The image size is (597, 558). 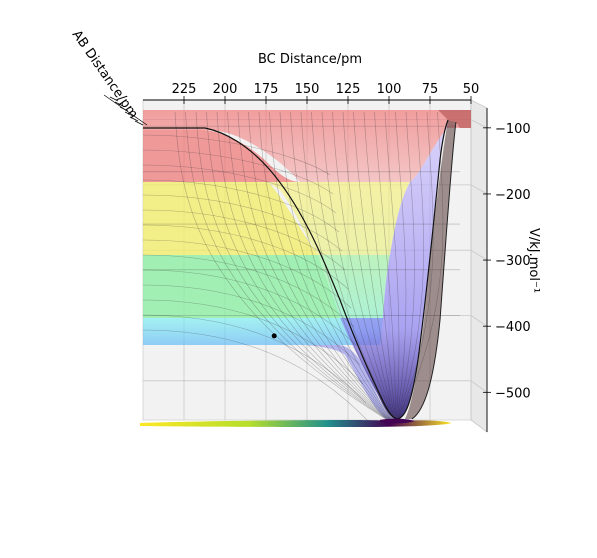 I want to click on x-axis-ticks: 225 200 175 150 125 100 75 50, so click(x=326, y=93).